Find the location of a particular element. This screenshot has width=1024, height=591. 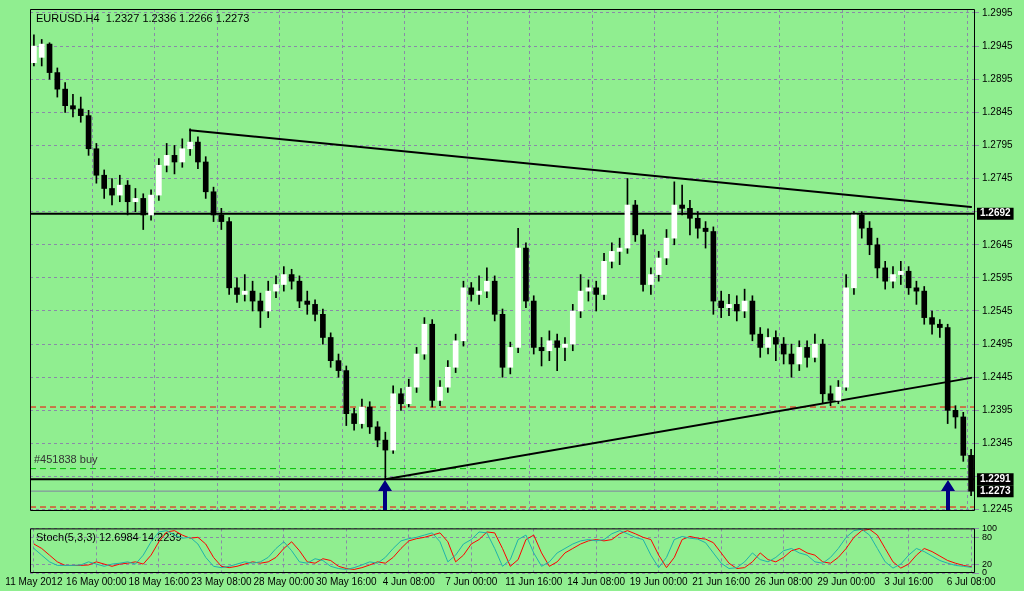

x-tick-label: 14 Jun 08:00 is located at coordinates (596, 581).